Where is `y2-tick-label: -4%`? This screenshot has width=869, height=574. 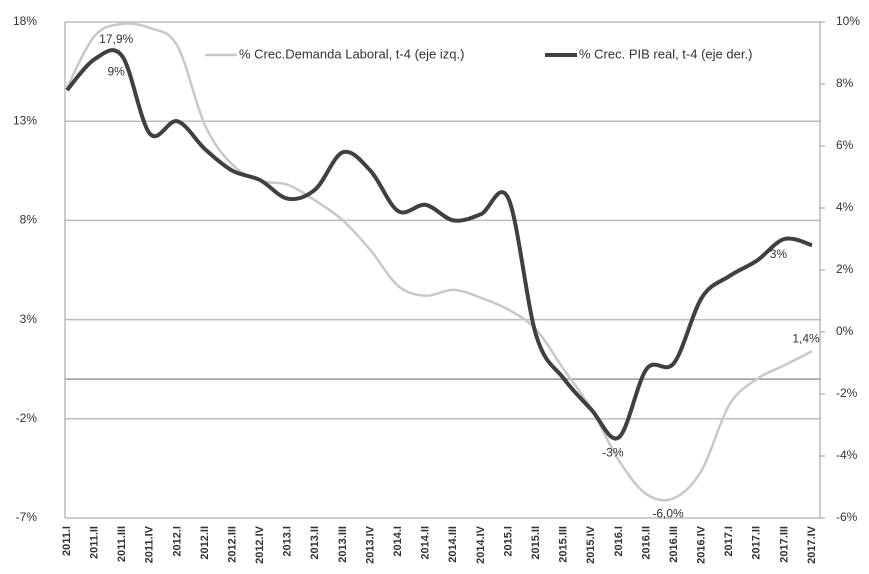
y2-tick-label: -4% is located at coordinates (847, 455).